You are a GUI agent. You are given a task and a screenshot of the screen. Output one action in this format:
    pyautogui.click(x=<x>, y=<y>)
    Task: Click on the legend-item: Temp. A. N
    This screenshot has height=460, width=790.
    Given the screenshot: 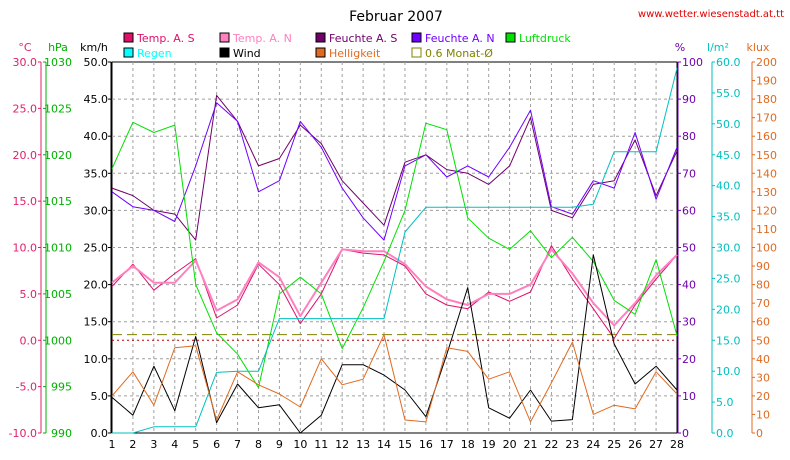 What is the action you would take?
    pyautogui.click(x=255, y=38)
    